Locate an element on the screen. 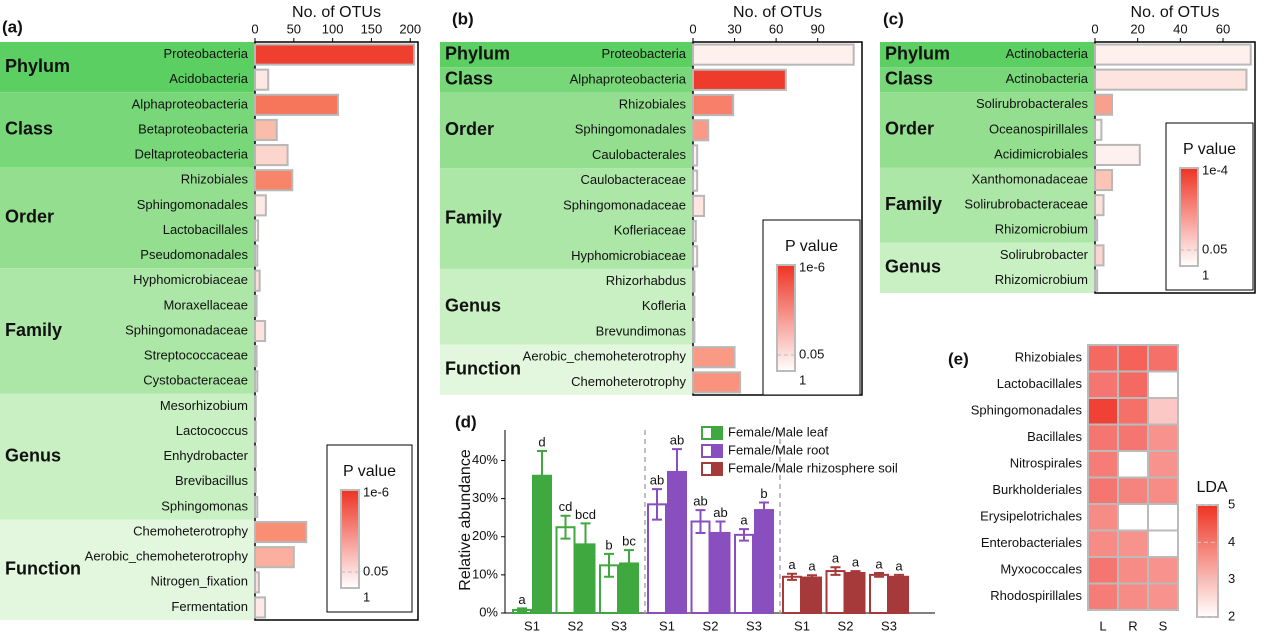 The width and height of the screenshot is (1267, 637). row-label: Rhodospirillales is located at coordinates (1036, 595).